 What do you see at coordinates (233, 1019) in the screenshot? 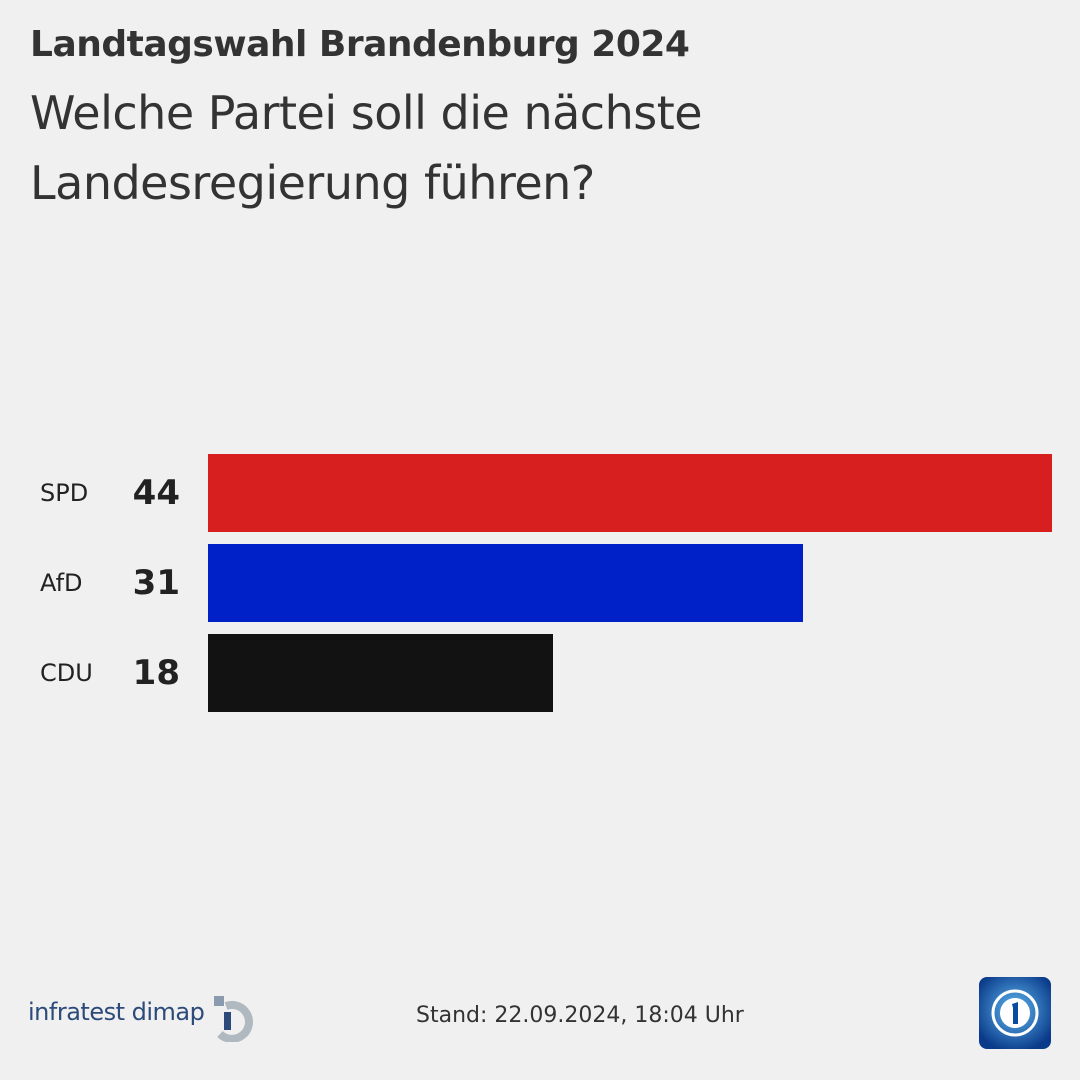
I see `source-logo` at bounding box center [233, 1019].